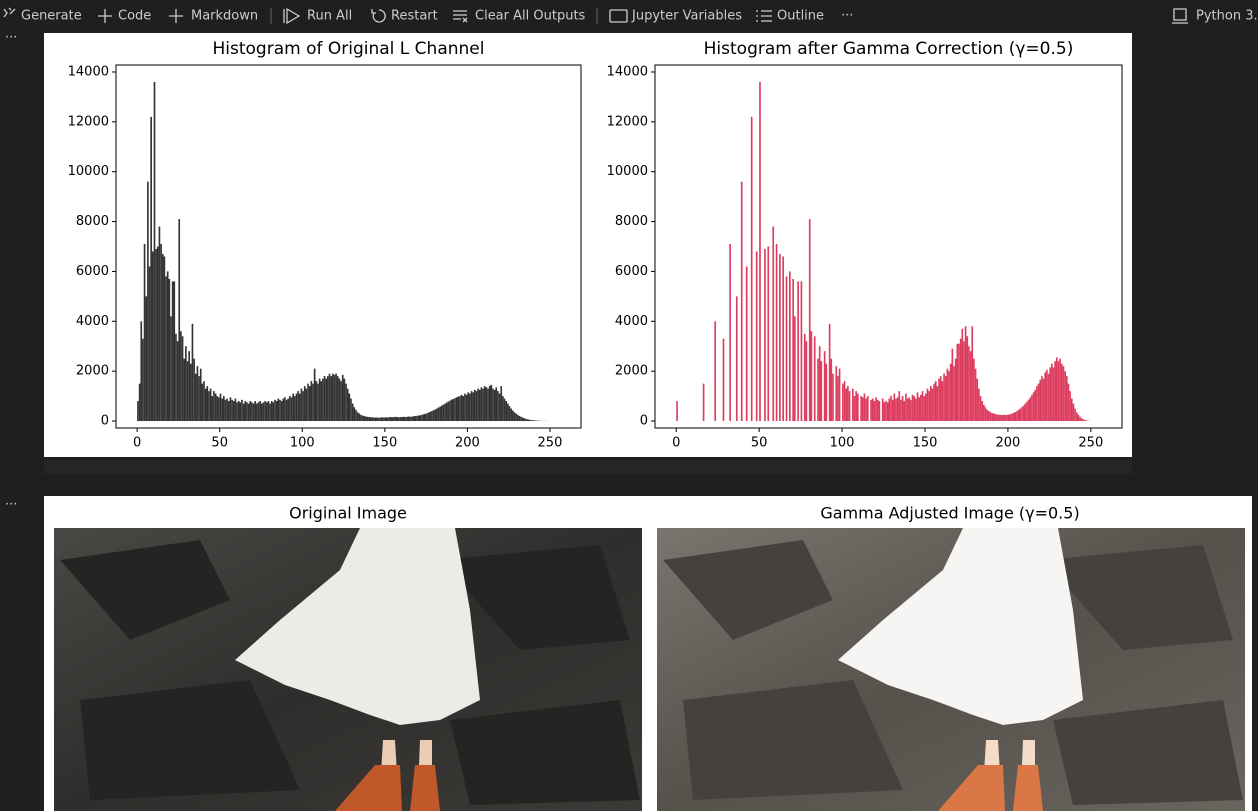 The image size is (1258, 811). I want to click on toolbar-item: Run All, so click(329, 16).